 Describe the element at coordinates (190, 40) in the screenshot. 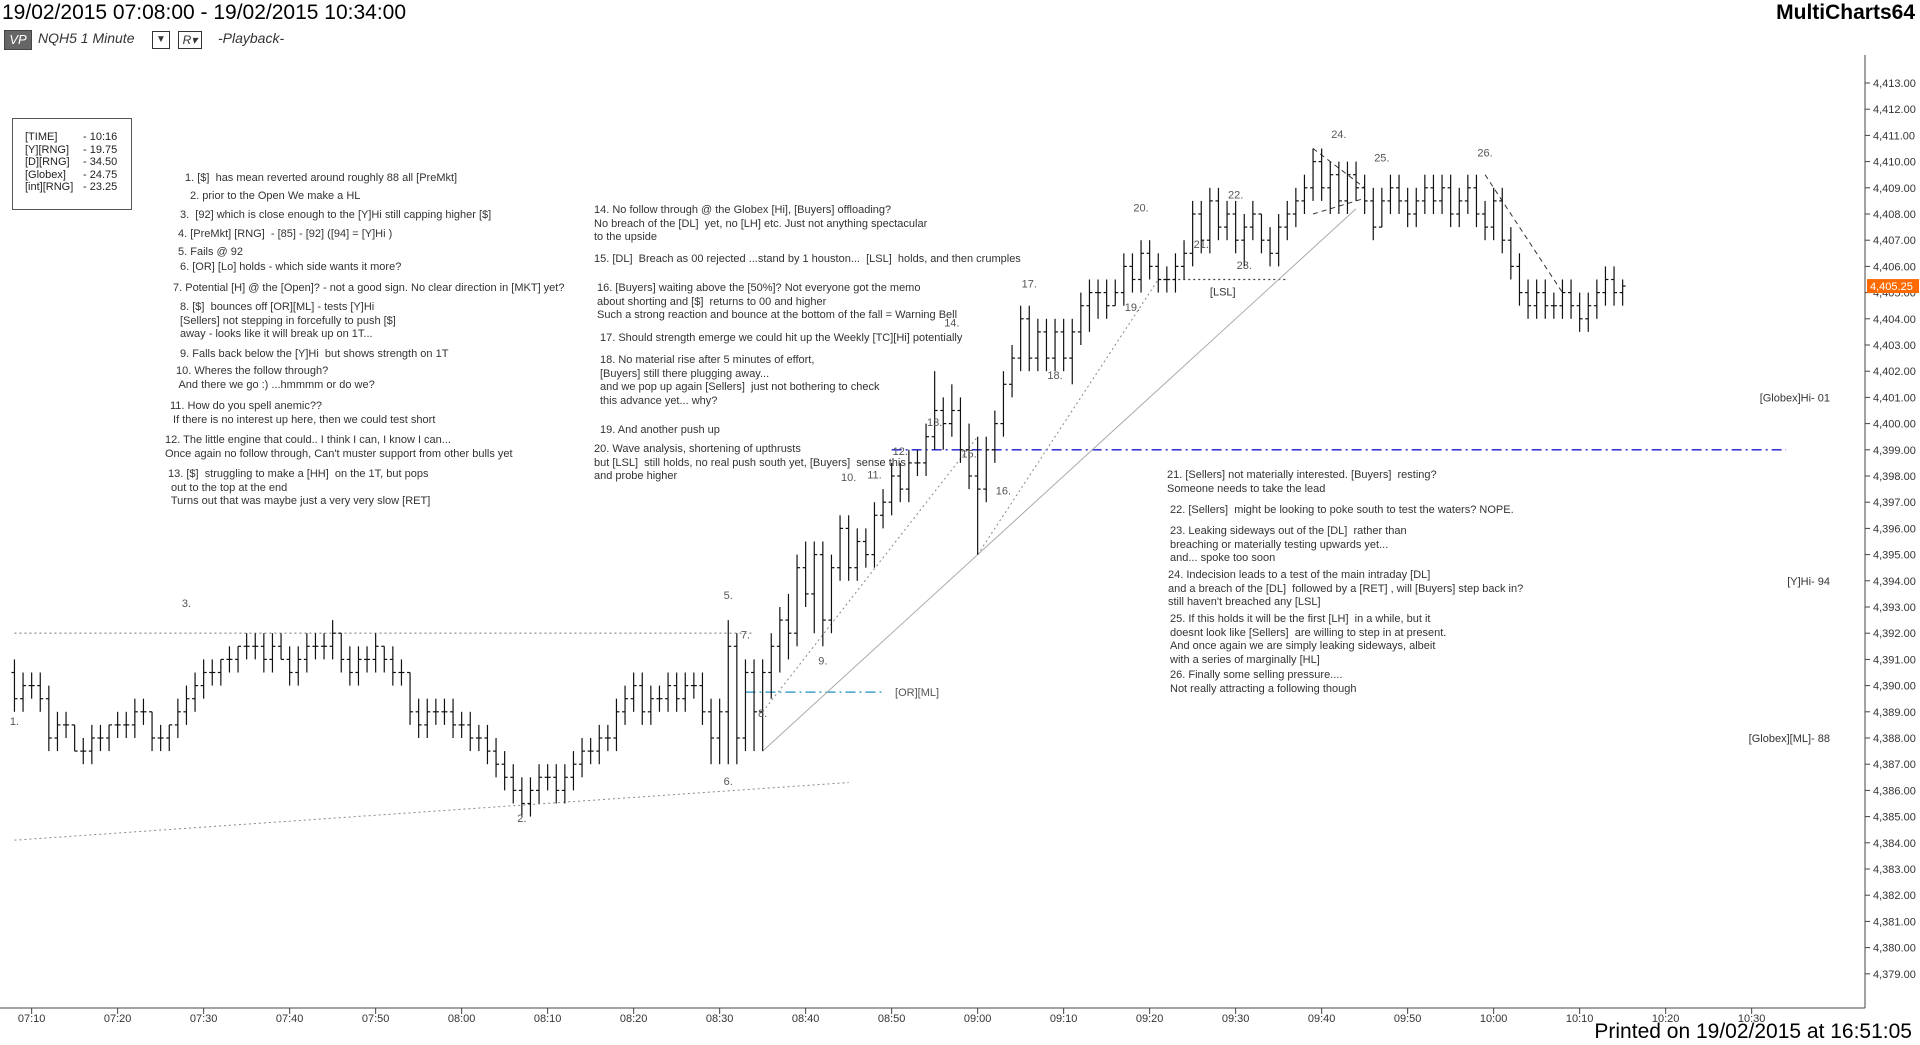

I see `r-button: R▾` at that location.